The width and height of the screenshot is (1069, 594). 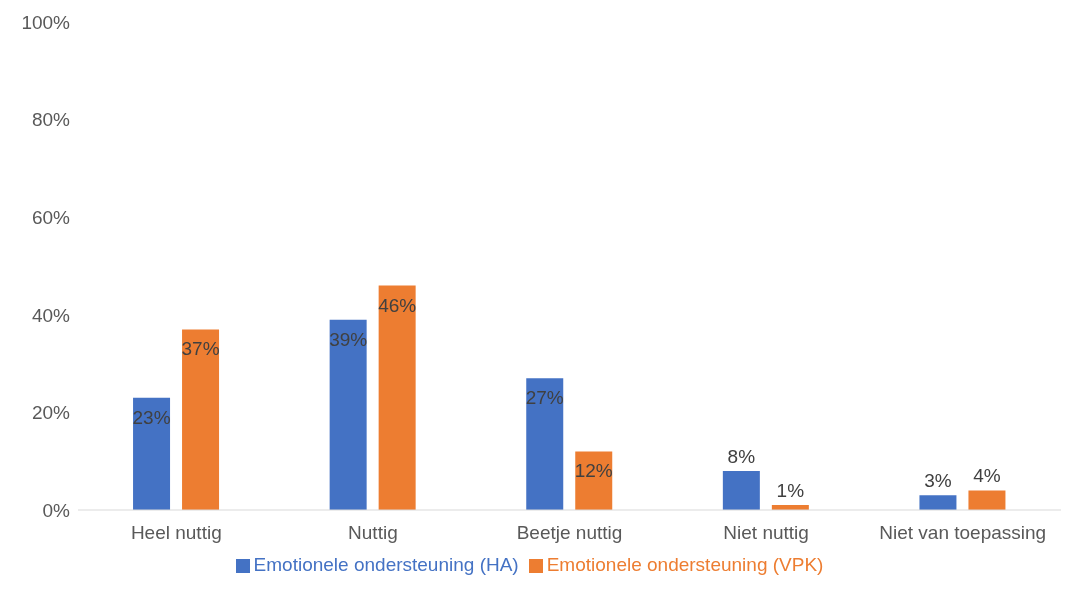 I want to click on y-tick-label: 80%, so click(x=51, y=120).